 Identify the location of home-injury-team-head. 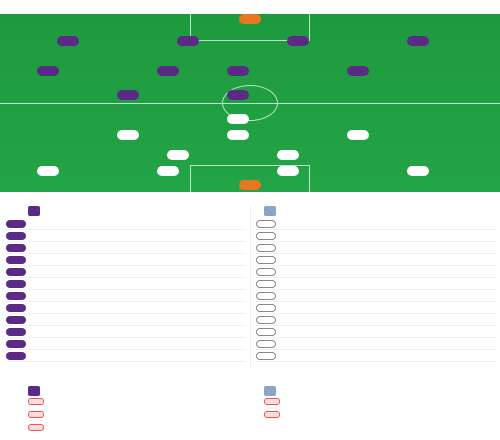
(36, 391).